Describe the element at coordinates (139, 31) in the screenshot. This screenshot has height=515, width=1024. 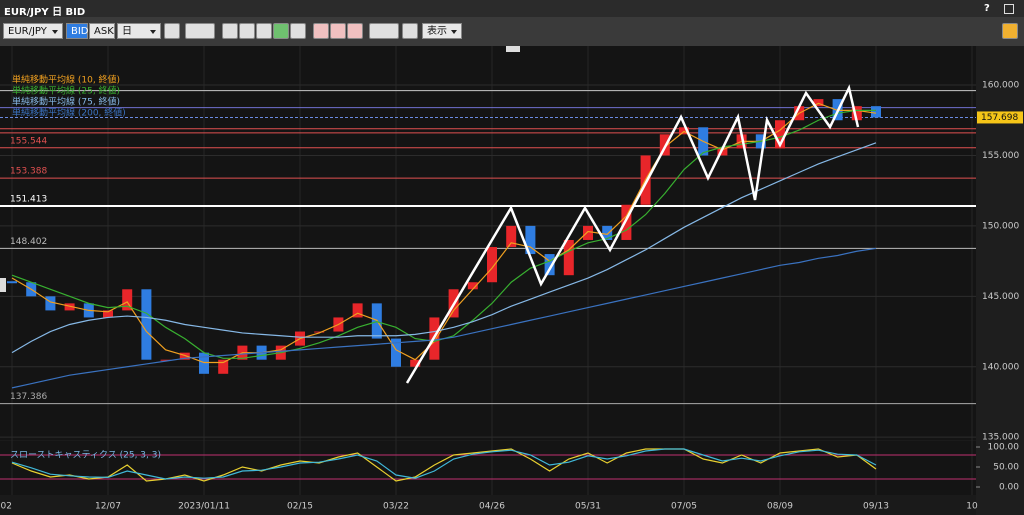
I see `period-select: 日` at that location.